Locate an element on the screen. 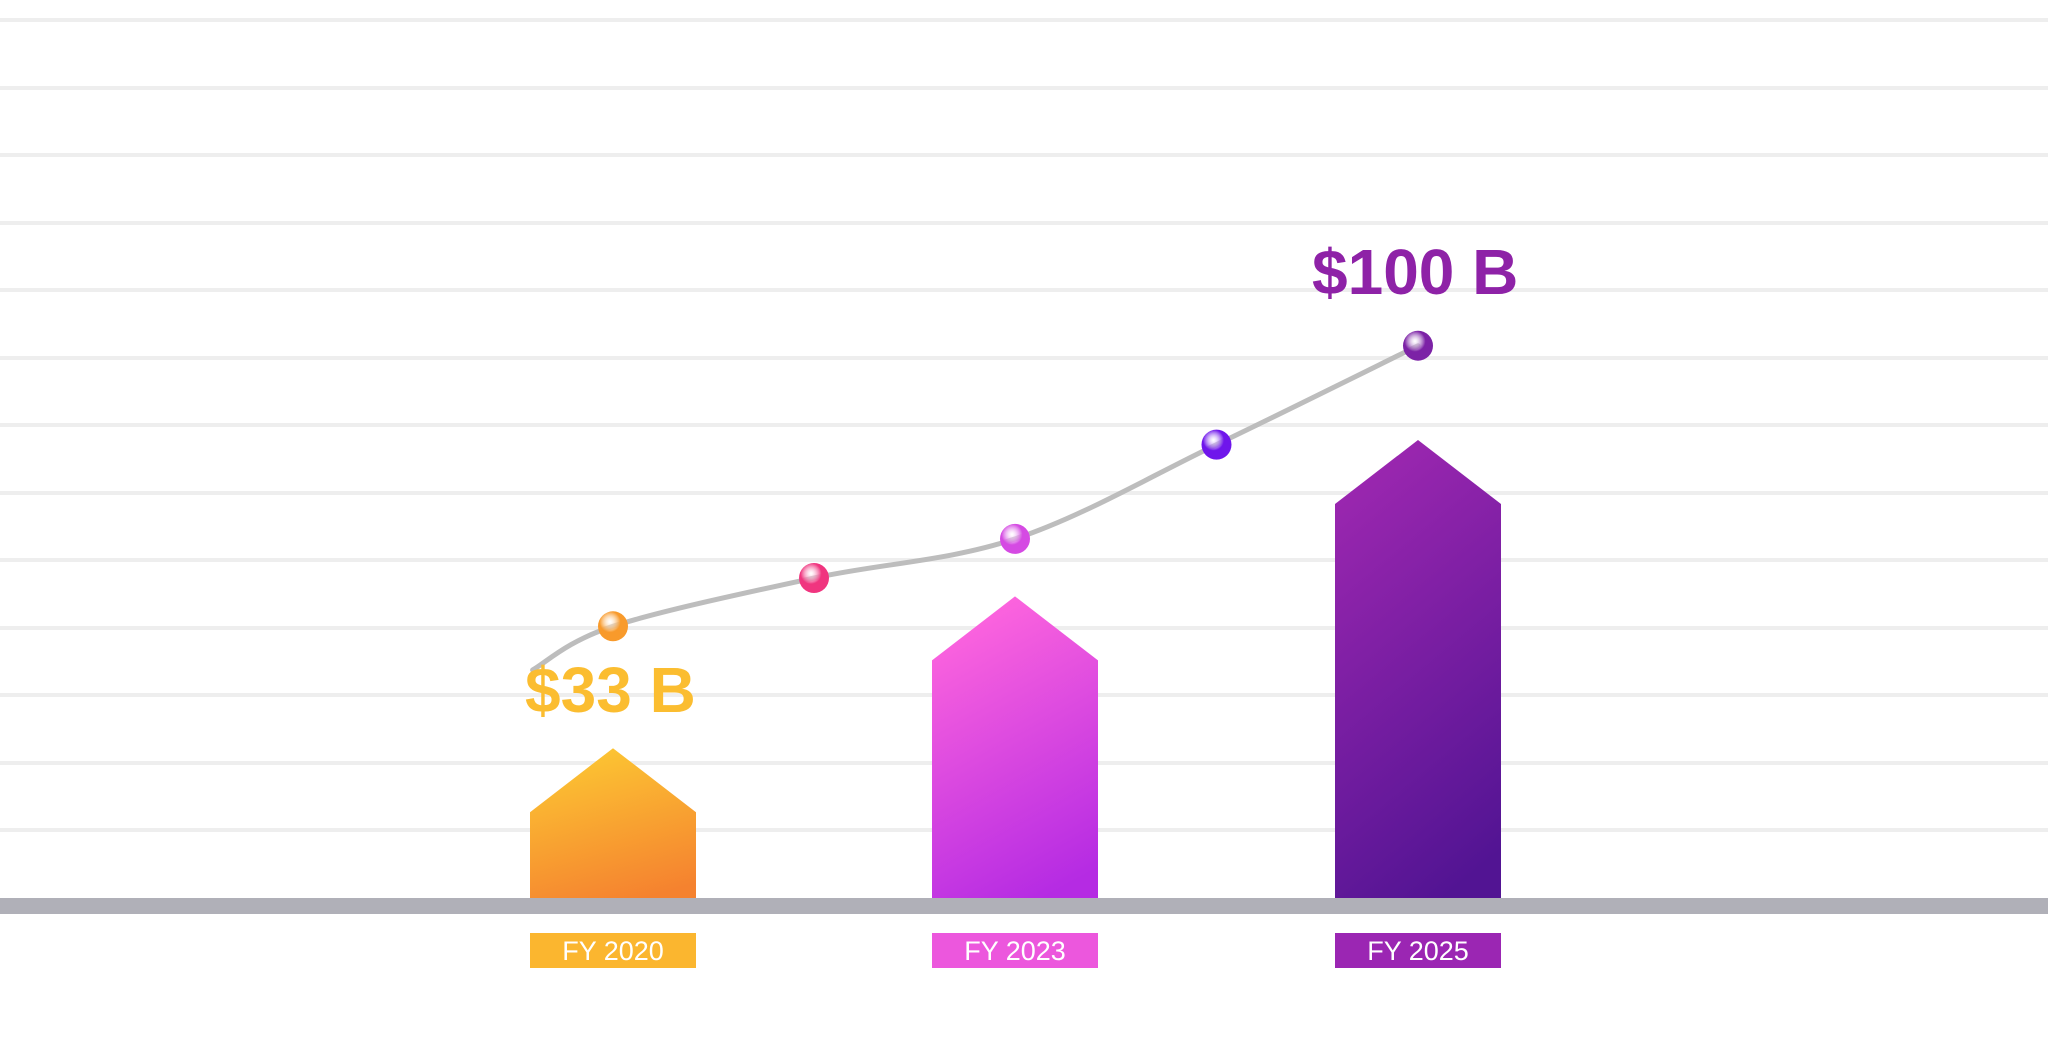 This screenshot has width=2048, height=1041. value-label: $100 B is located at coordinates (1415, 272).